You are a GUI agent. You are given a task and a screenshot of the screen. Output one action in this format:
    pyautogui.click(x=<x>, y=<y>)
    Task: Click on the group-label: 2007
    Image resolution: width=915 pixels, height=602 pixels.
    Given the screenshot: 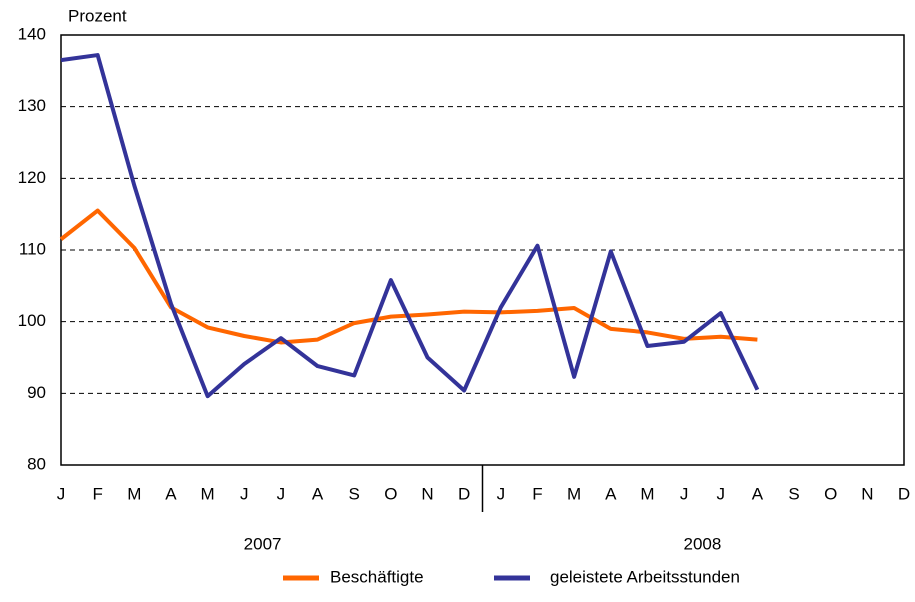 What is the action you would take?
    pyautogui.click(x=263, y=543)
    